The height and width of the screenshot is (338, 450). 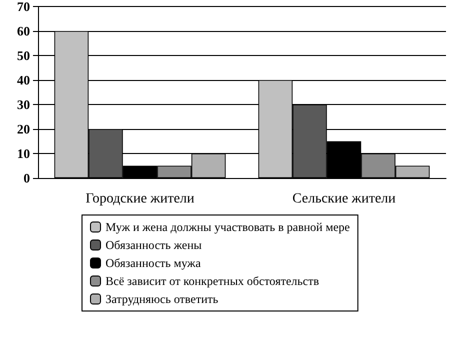 What do you see at coordinates (162, 299) in the screenshot?
I see `legend-label: Затрудняюсь ответить` at bounding box center [162, 299].